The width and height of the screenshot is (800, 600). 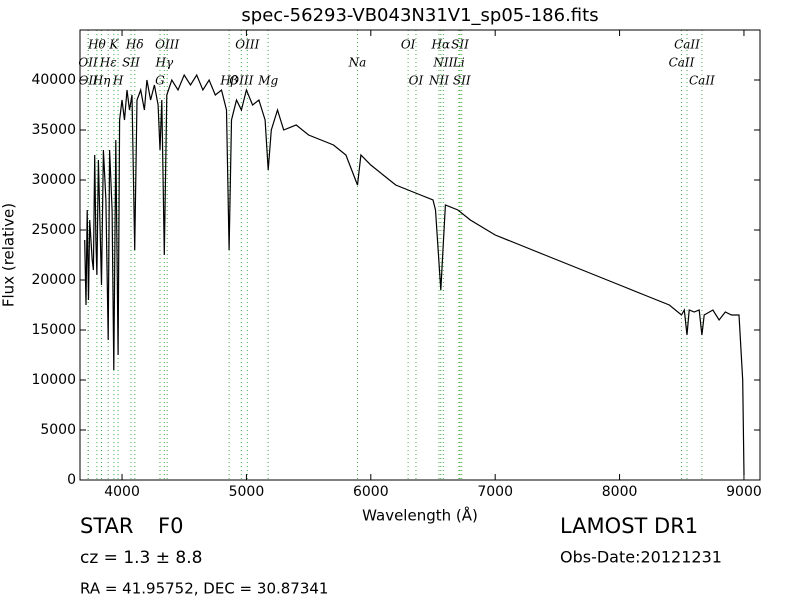 I want to click on y-tick-label: 5000, so click(x=58, y=430).